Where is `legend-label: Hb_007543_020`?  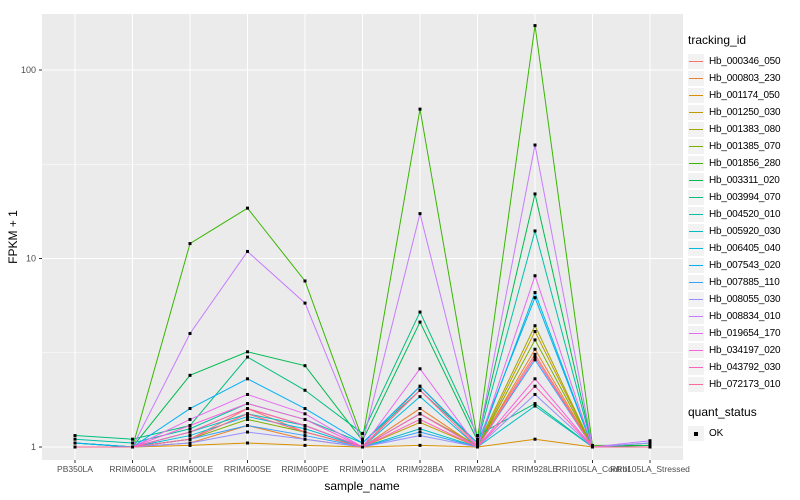 legend-label: Hb_007543_020 is located at coordinates (745, 265).